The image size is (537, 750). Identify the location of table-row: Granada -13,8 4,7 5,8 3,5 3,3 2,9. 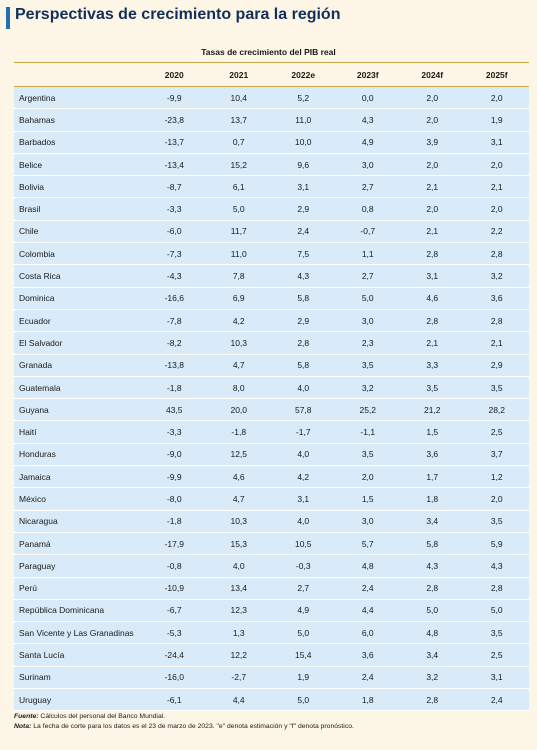
(271, 365).